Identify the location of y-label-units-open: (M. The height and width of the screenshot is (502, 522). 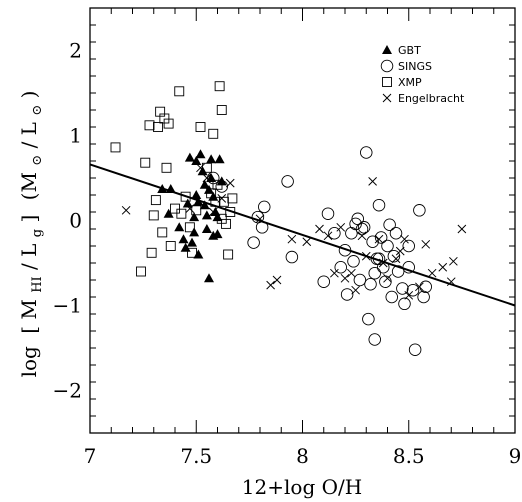
(29, 186).